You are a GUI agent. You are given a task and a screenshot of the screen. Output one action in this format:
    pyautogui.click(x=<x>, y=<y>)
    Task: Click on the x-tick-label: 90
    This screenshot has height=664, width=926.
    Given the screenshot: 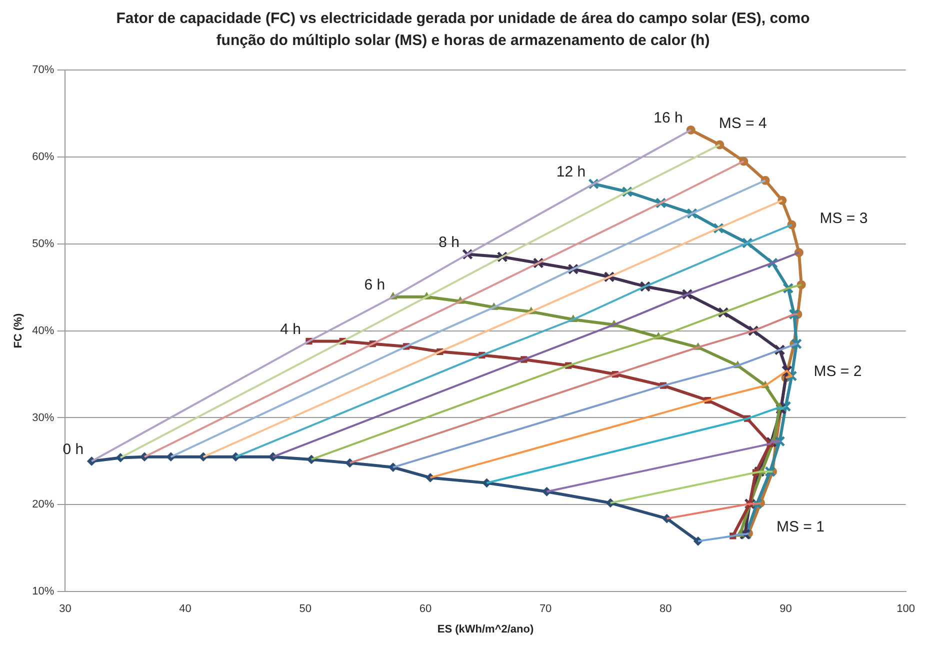 What is the action you would take?
    pyautogui.click(x=786, y=609)
    